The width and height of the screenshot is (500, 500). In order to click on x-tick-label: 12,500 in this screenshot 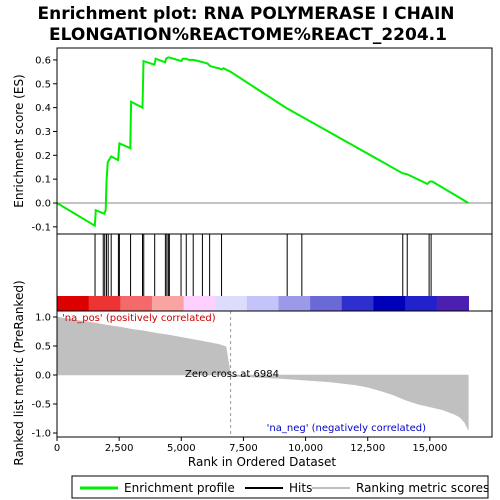, I will do `click(367, 448)`.